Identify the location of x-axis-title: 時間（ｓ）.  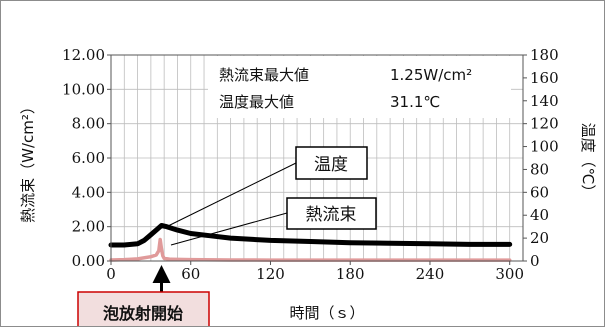
(326, 313).